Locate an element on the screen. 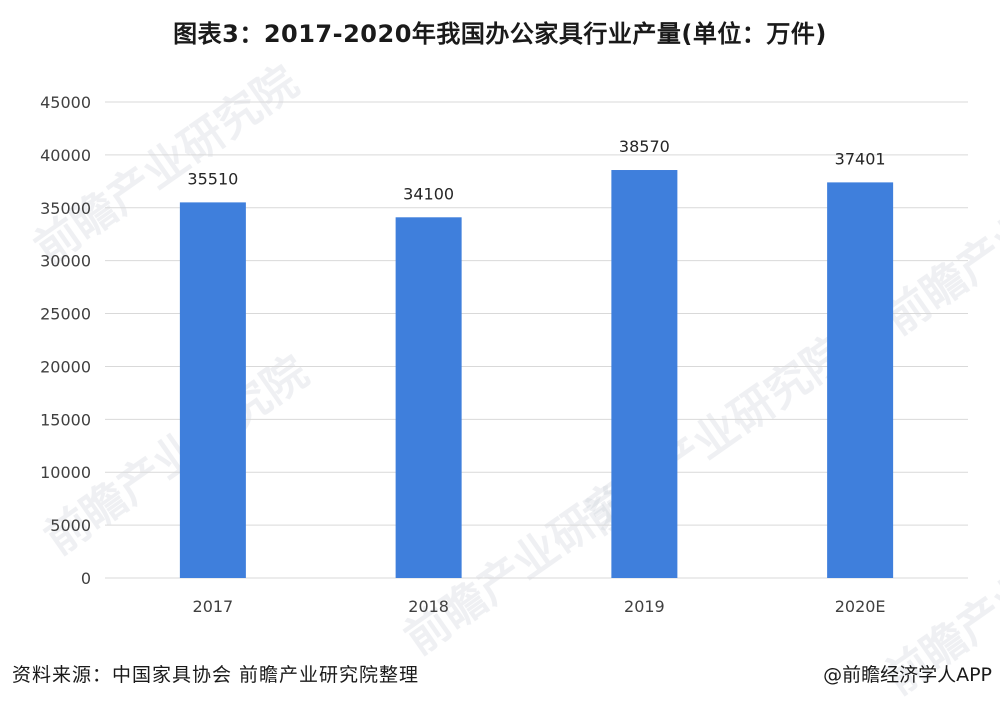  data-label: 34100 is located at coordinates (428, 193).